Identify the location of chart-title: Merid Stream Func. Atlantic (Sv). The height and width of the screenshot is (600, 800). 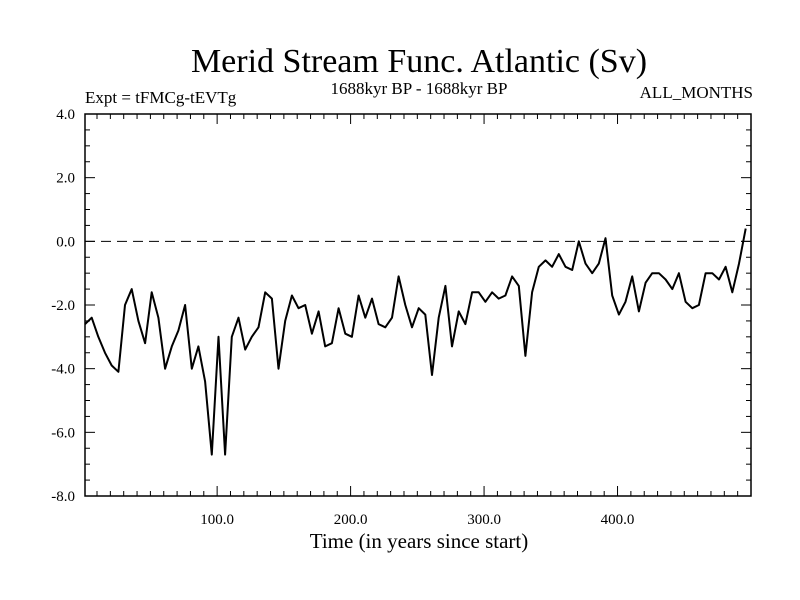
(419, 61).